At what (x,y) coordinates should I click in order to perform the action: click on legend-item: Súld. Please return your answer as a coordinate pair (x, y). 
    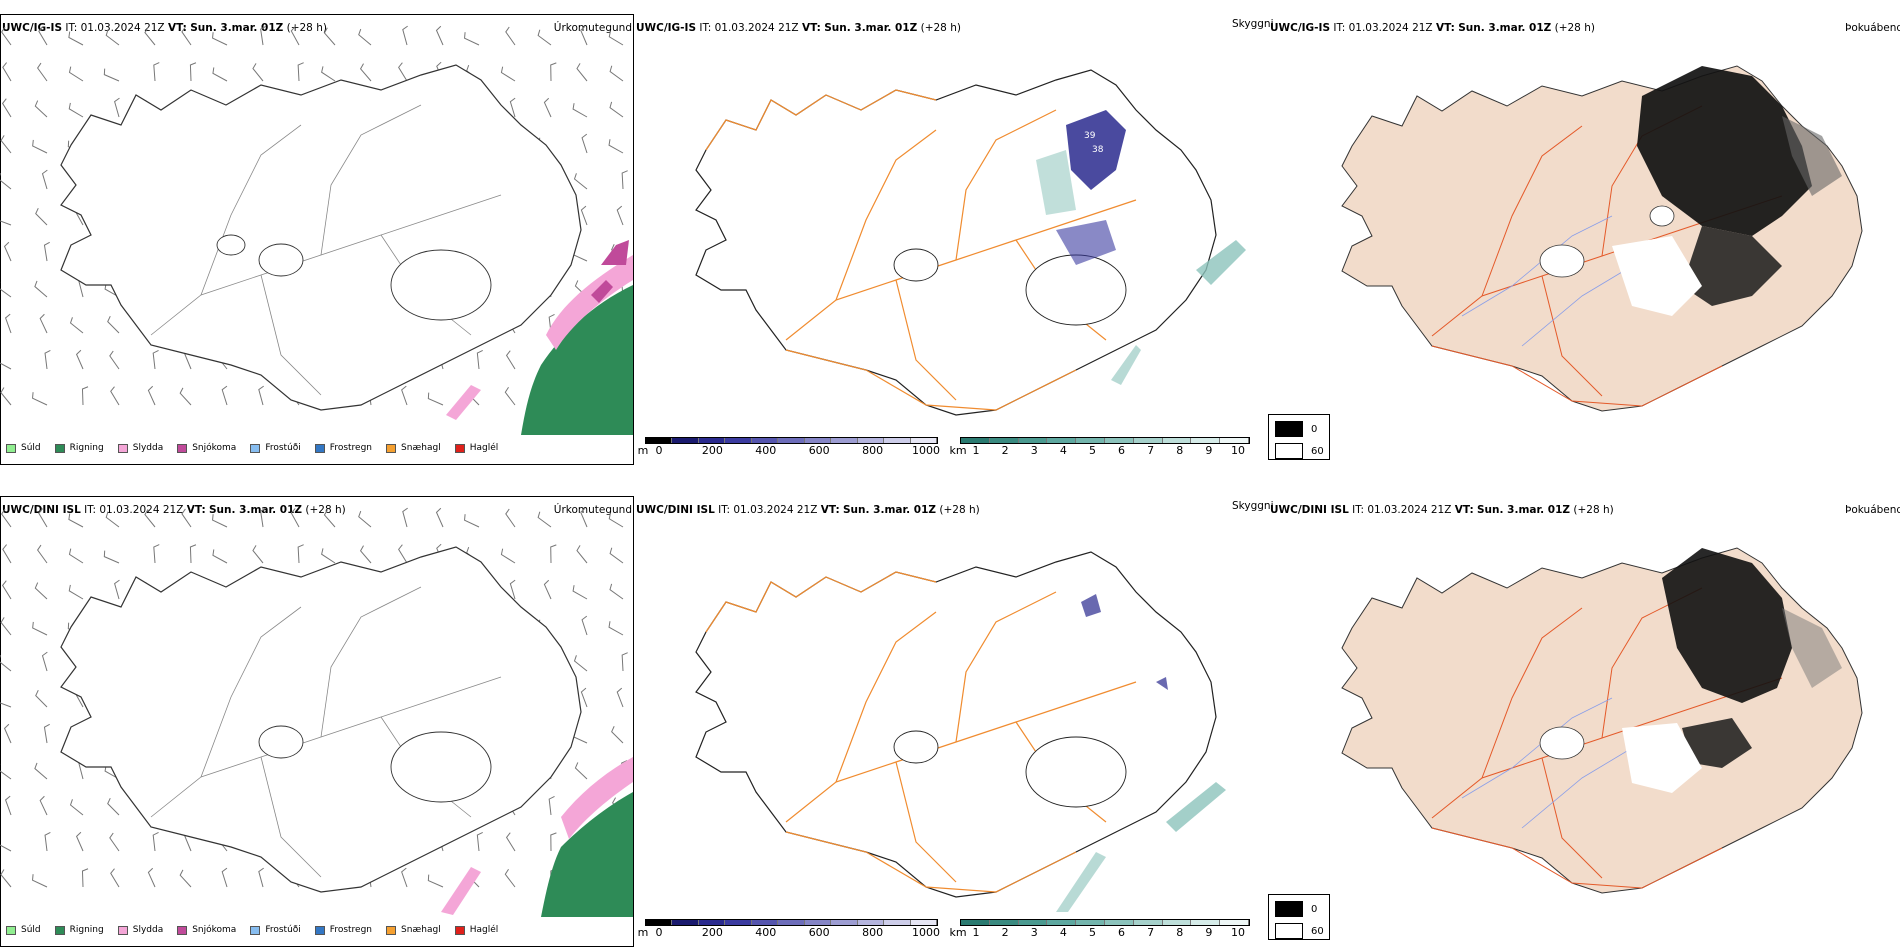
    Looking at the image, I should click on (23, 930).